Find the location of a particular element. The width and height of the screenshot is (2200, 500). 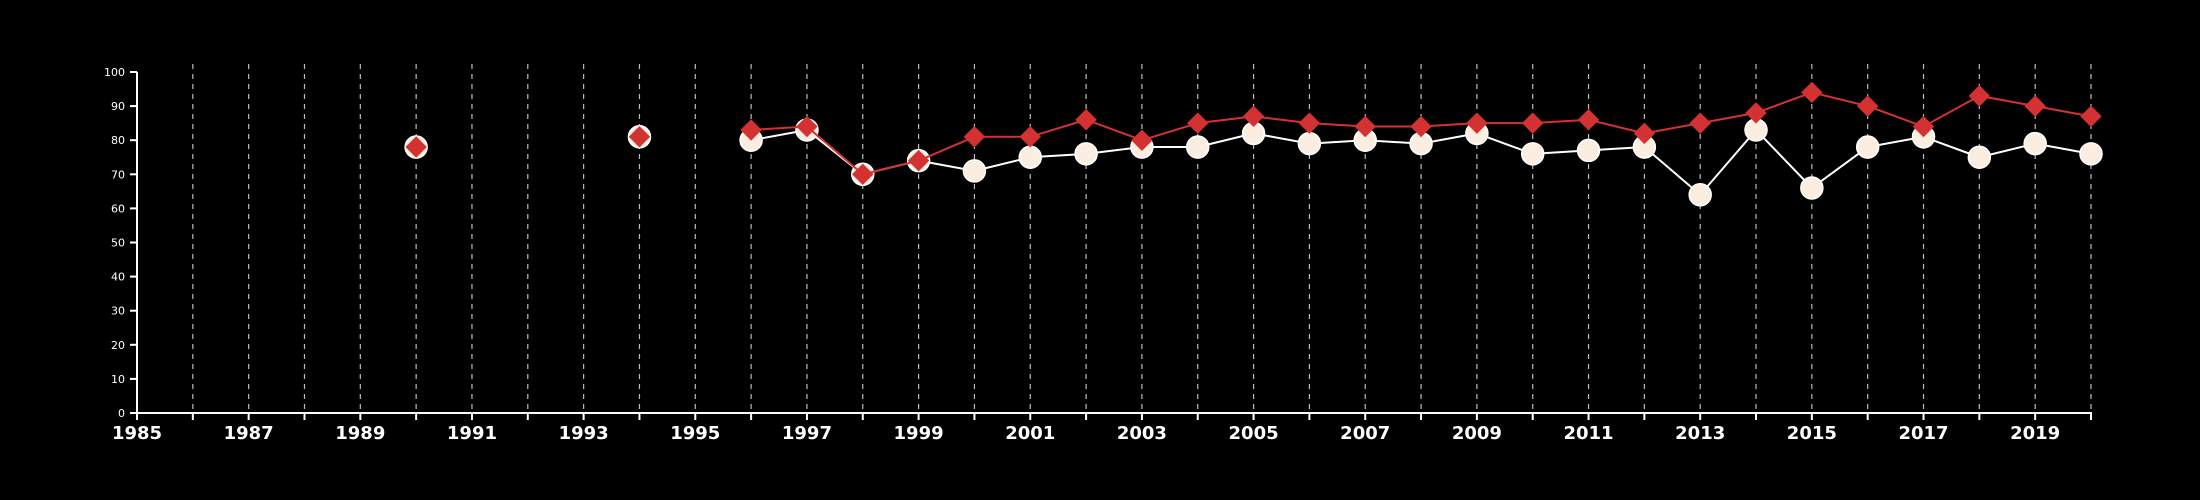

point-circle-2004 is located at coordinates (1197, 147).